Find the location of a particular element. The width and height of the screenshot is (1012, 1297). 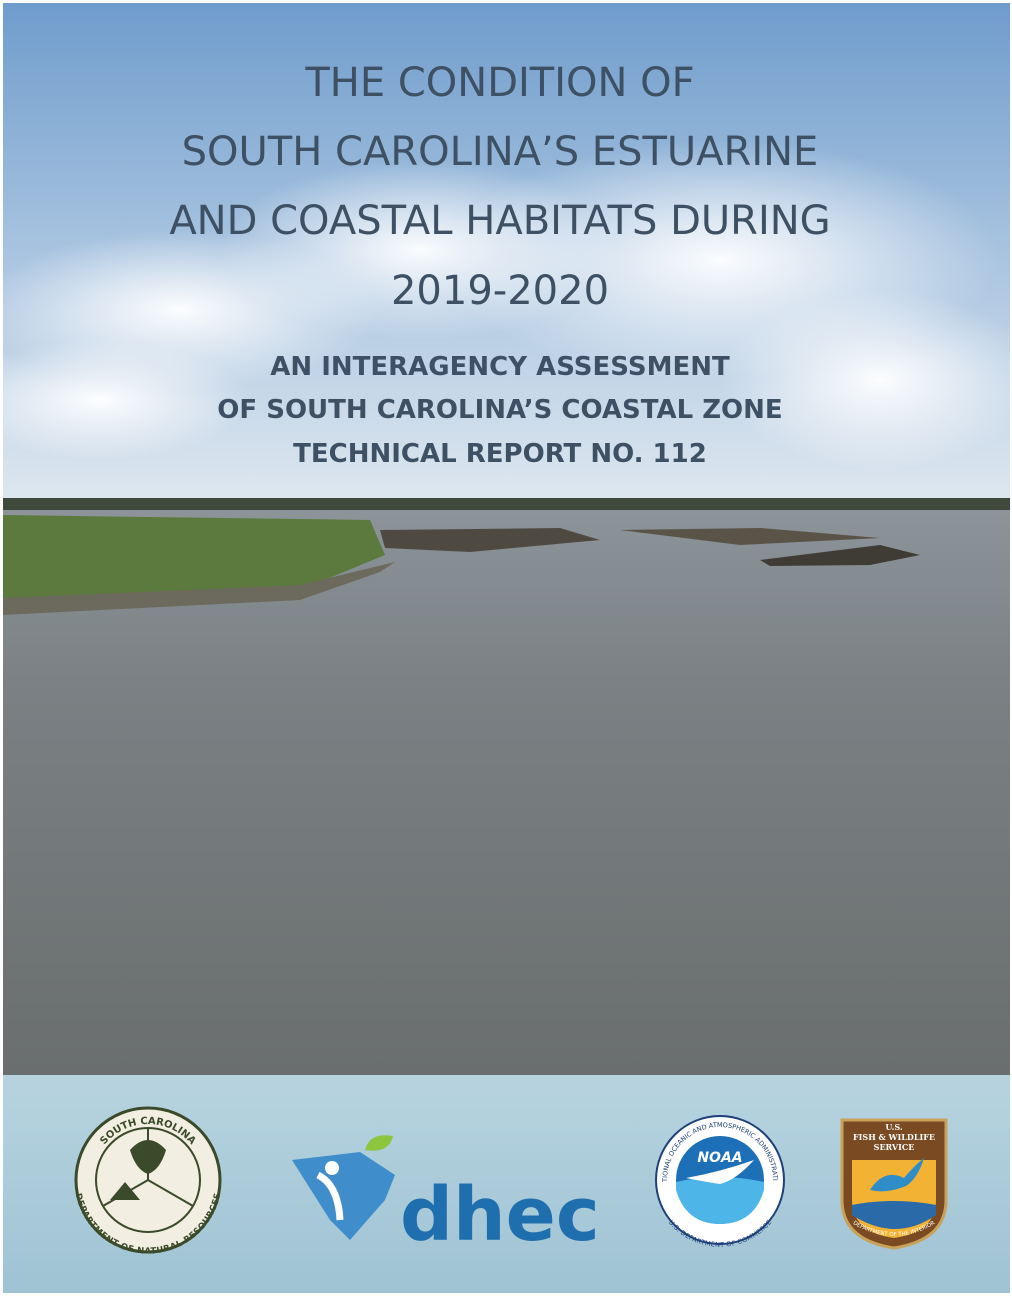

dhec-label: dhec is located at coordinates (500, 1215).